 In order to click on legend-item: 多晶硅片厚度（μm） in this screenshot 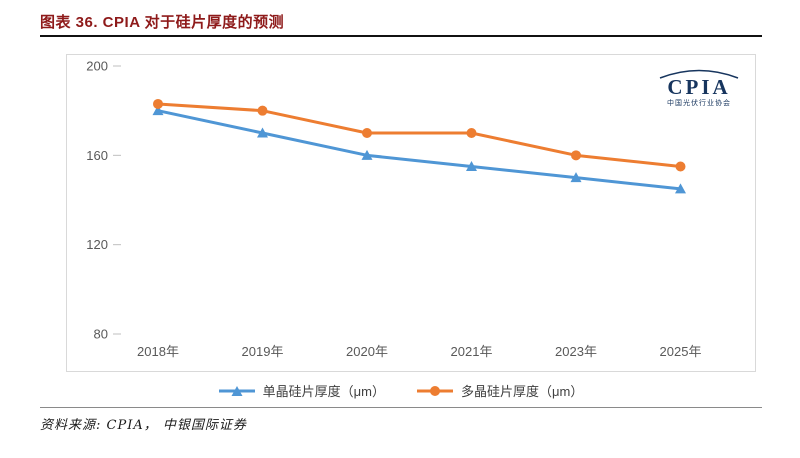, I will do `click(499, 390)`.